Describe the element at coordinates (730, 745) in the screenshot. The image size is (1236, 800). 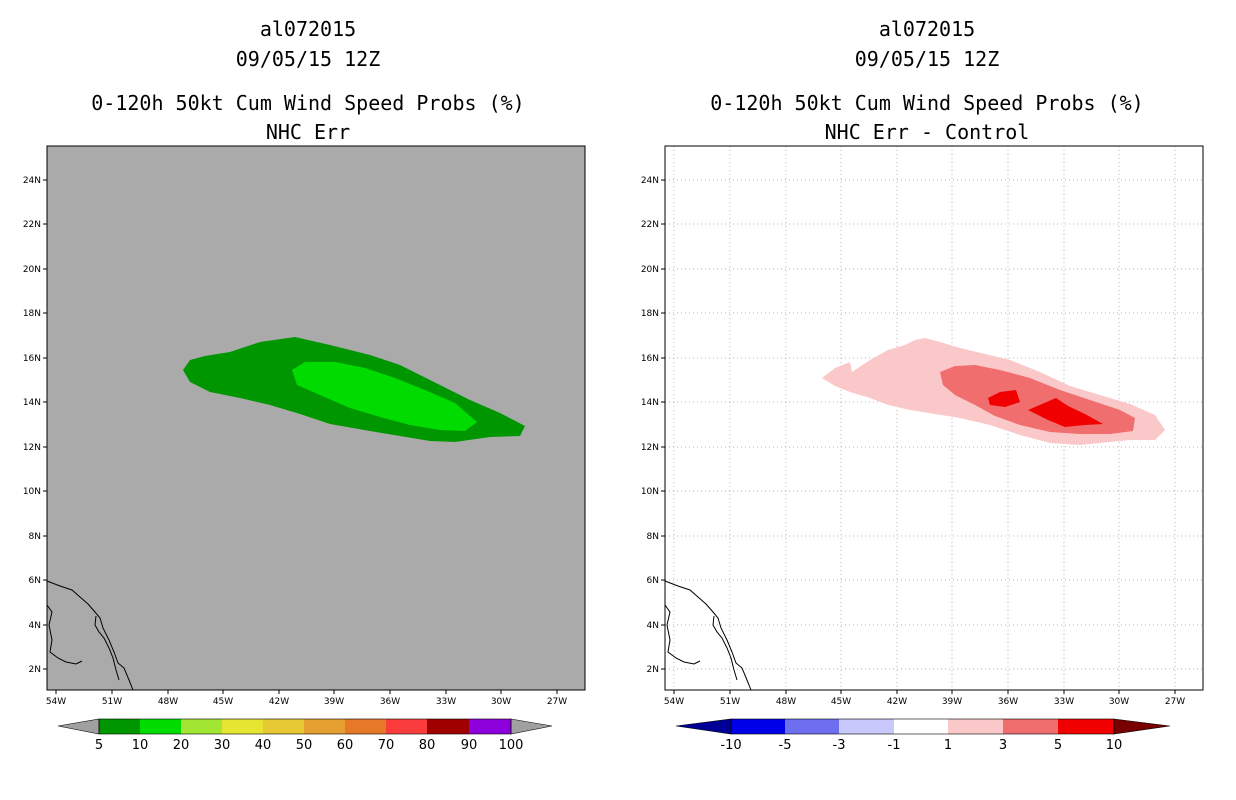
I see `right-colorbar-label: -10` at that location.